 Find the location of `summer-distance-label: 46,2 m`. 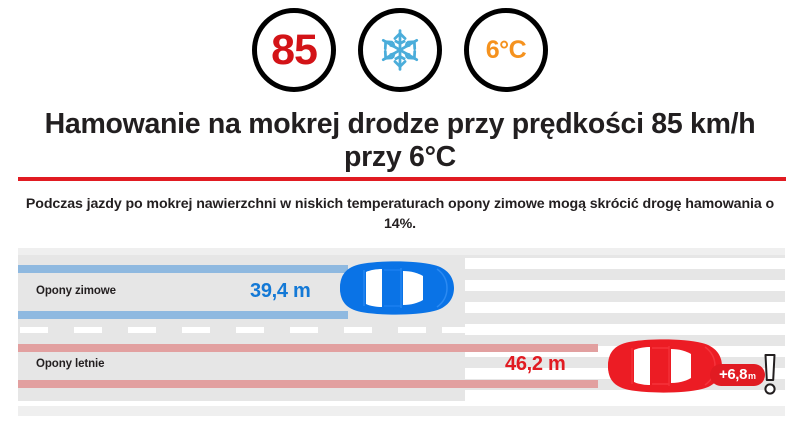

summer-distance-label: 46,2 m is located at coordinates (535, 364).